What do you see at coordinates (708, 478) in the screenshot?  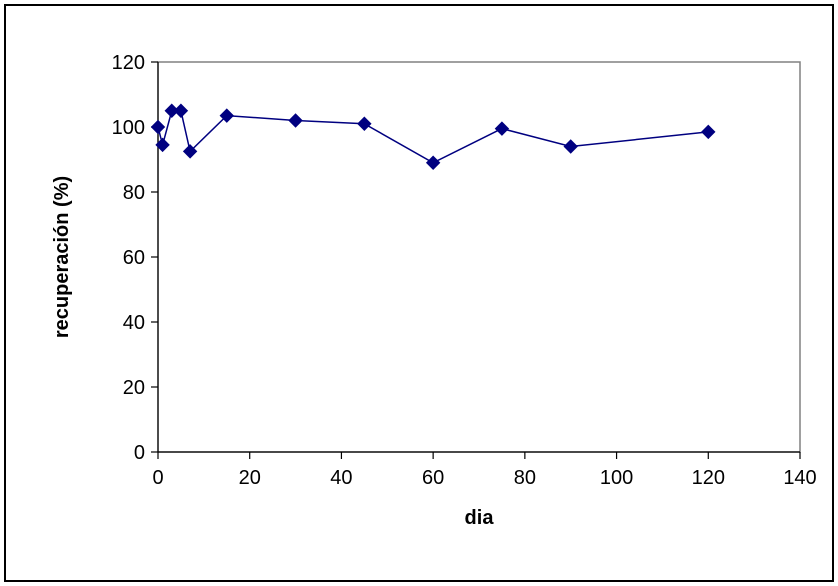 I see `x-tick-label: 120` at bounding box center [708, 478].